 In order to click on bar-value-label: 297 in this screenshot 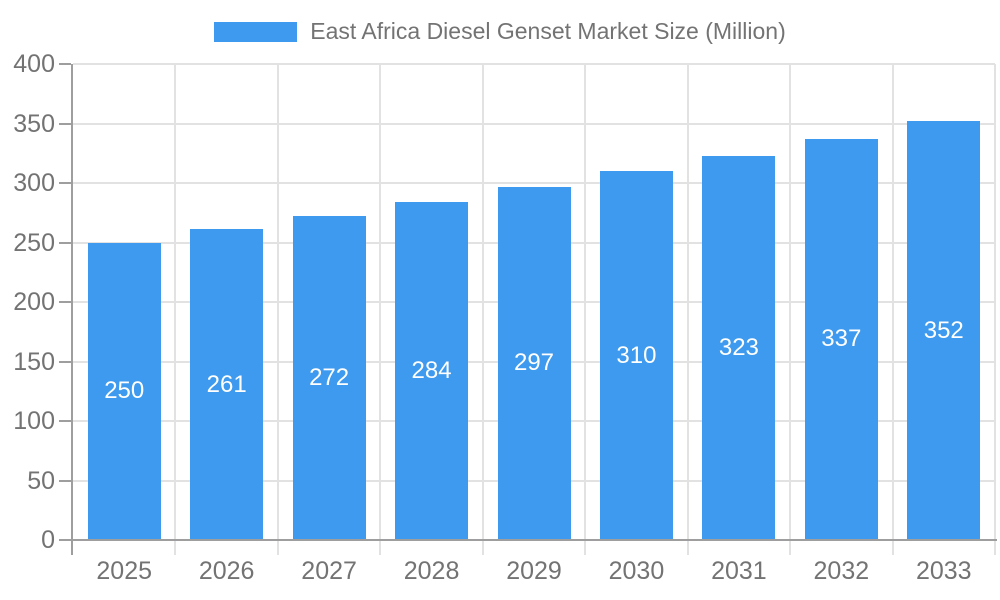, I will do `click(534, 363)`.